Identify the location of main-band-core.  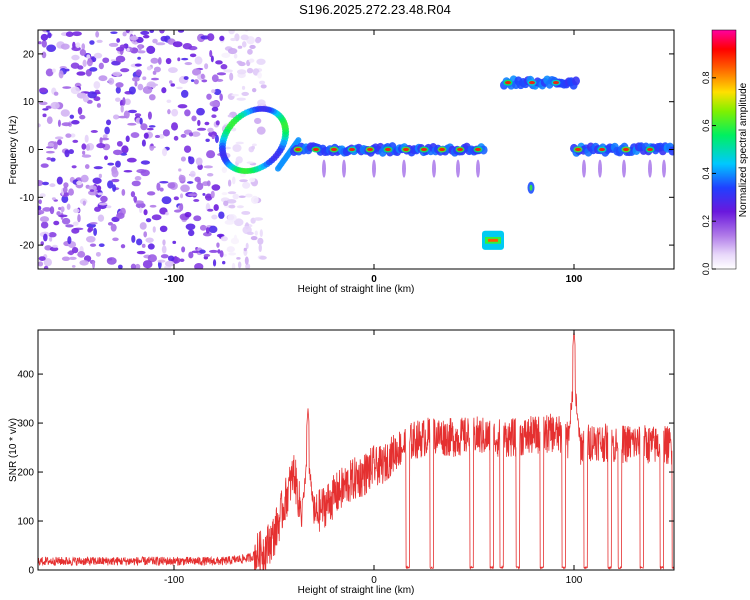
(298, 149).